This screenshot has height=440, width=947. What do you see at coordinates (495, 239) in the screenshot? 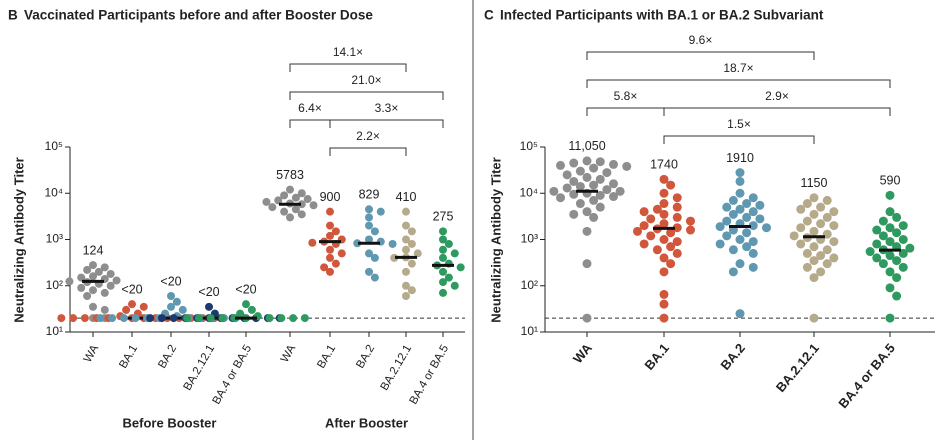
I see `y-axis-label: Neutralizing Antibody Titer` at bounding box center [495, 239].